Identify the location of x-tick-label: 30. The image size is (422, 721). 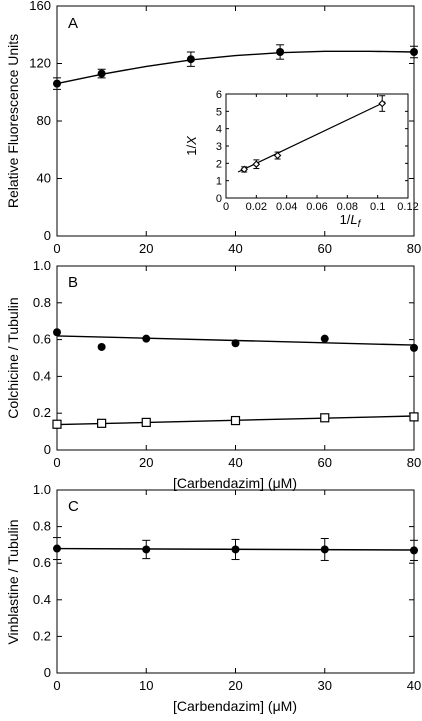
(325, 685).